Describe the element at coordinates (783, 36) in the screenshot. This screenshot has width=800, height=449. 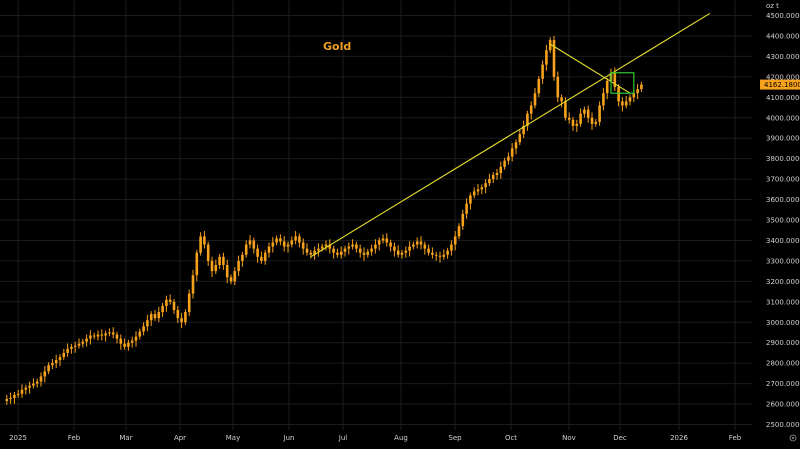
I see `y-tick-label: 4400.0000` at that location.